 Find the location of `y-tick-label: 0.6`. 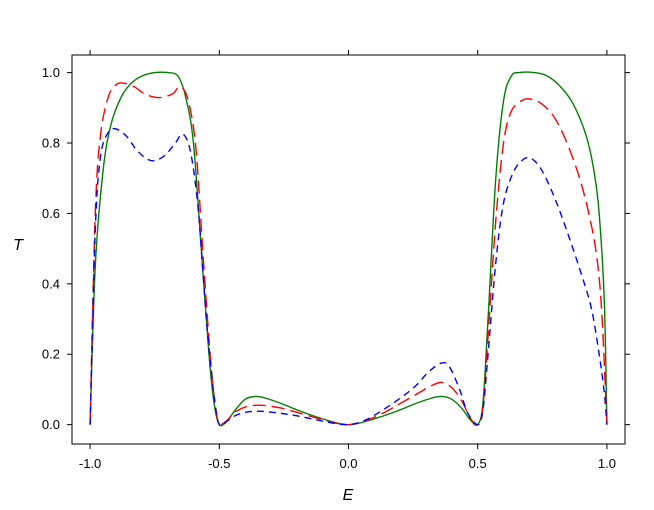

y-tick-label: 0.6 is located at coordinates (51, 213).